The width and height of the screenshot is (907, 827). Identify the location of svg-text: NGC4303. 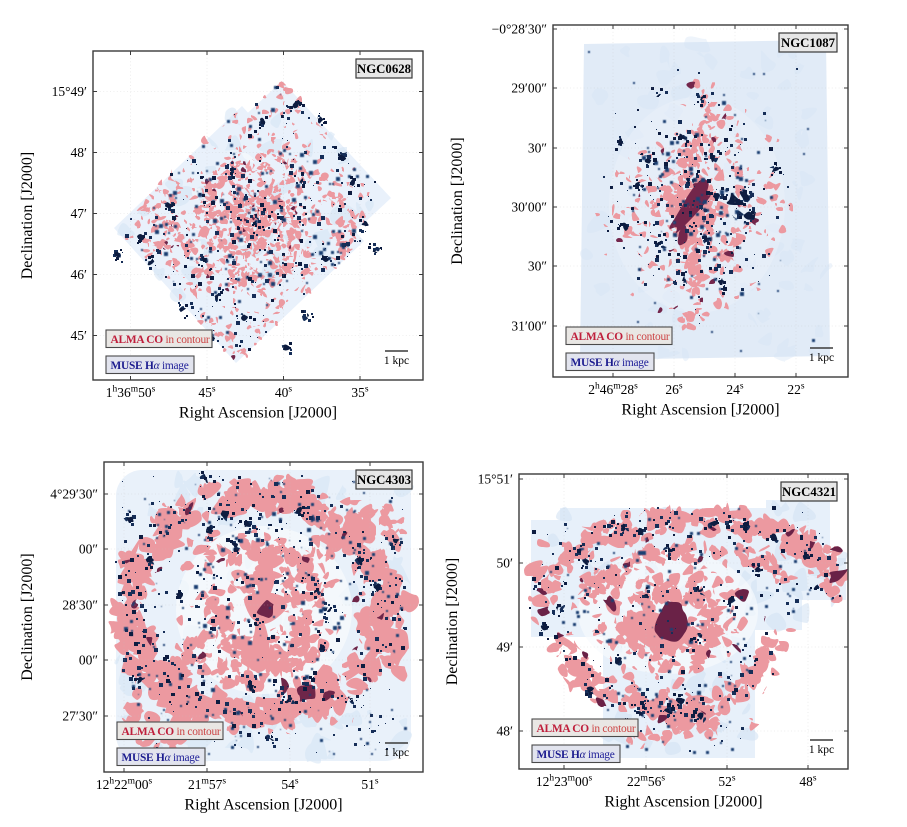
(384, 480).